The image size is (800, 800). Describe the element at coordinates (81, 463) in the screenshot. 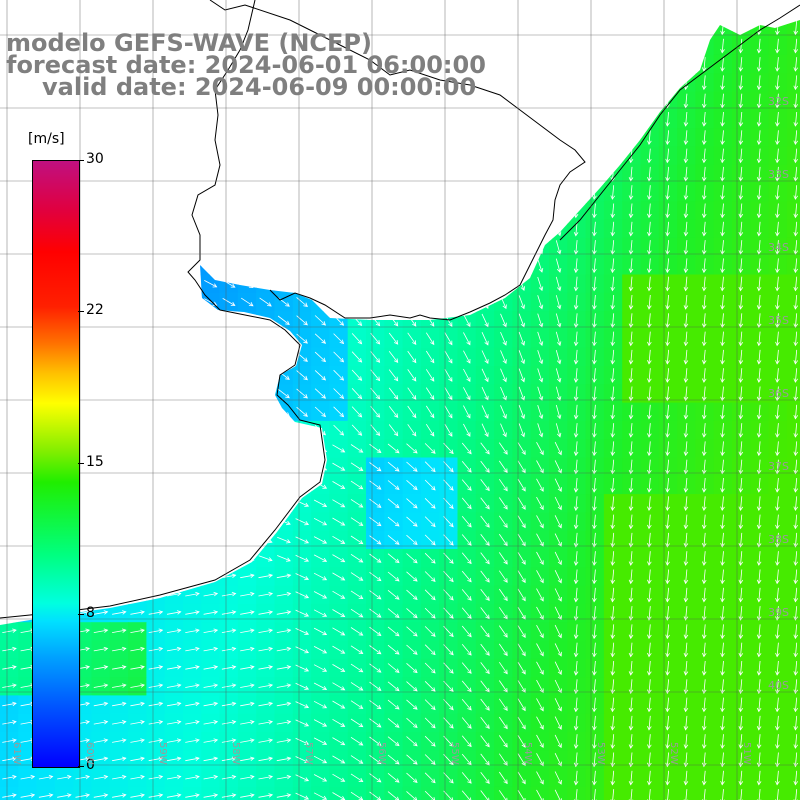

I see `colorbar-tick-mark` at that location.